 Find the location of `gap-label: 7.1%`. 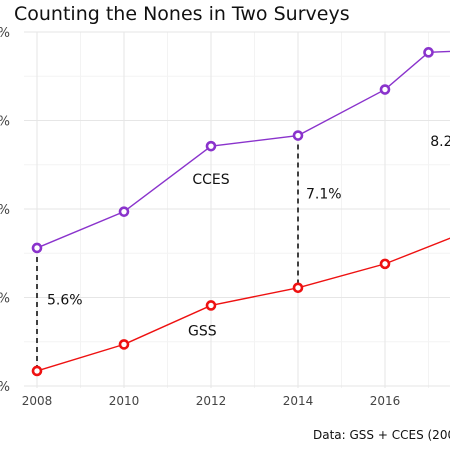

gap-label: 7.1% is located at coordinates (324, 194).